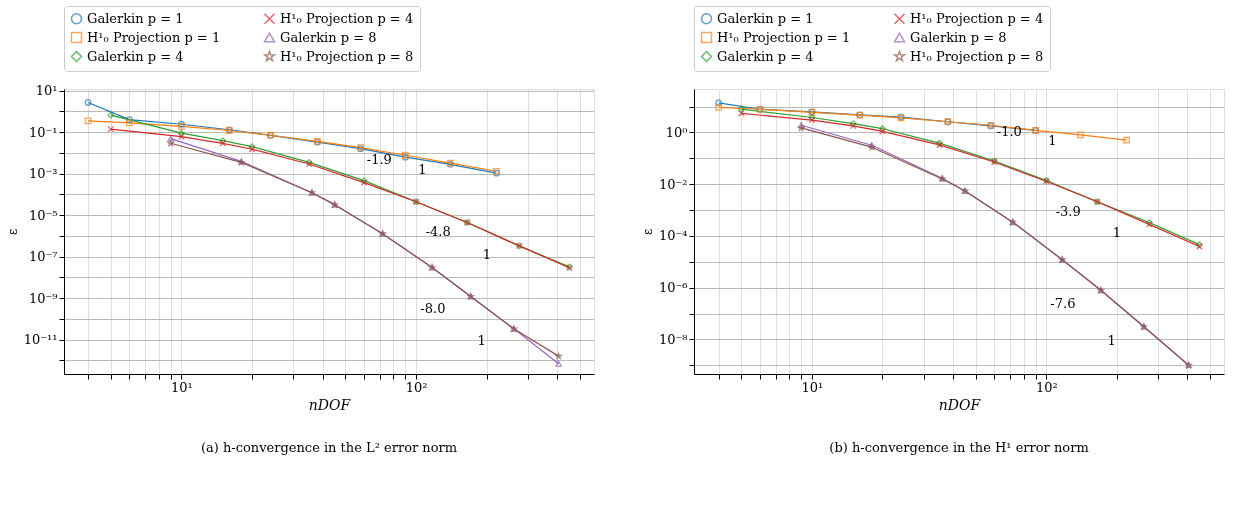 This screenshot has width=1237, height=532. I want to click on y-tick-label: 10⁻¹, so click(43, 132).